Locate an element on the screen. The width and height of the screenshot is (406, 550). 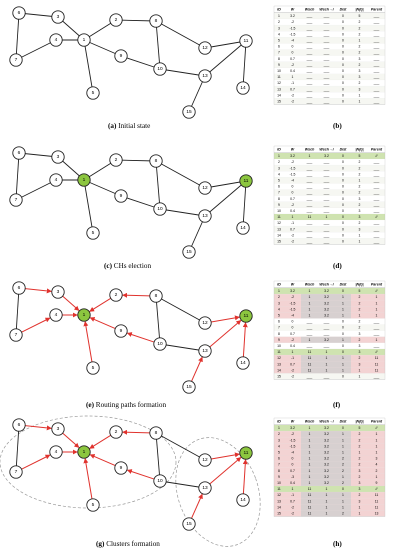
table-cell: 5 is located at coordinates (360, 291).